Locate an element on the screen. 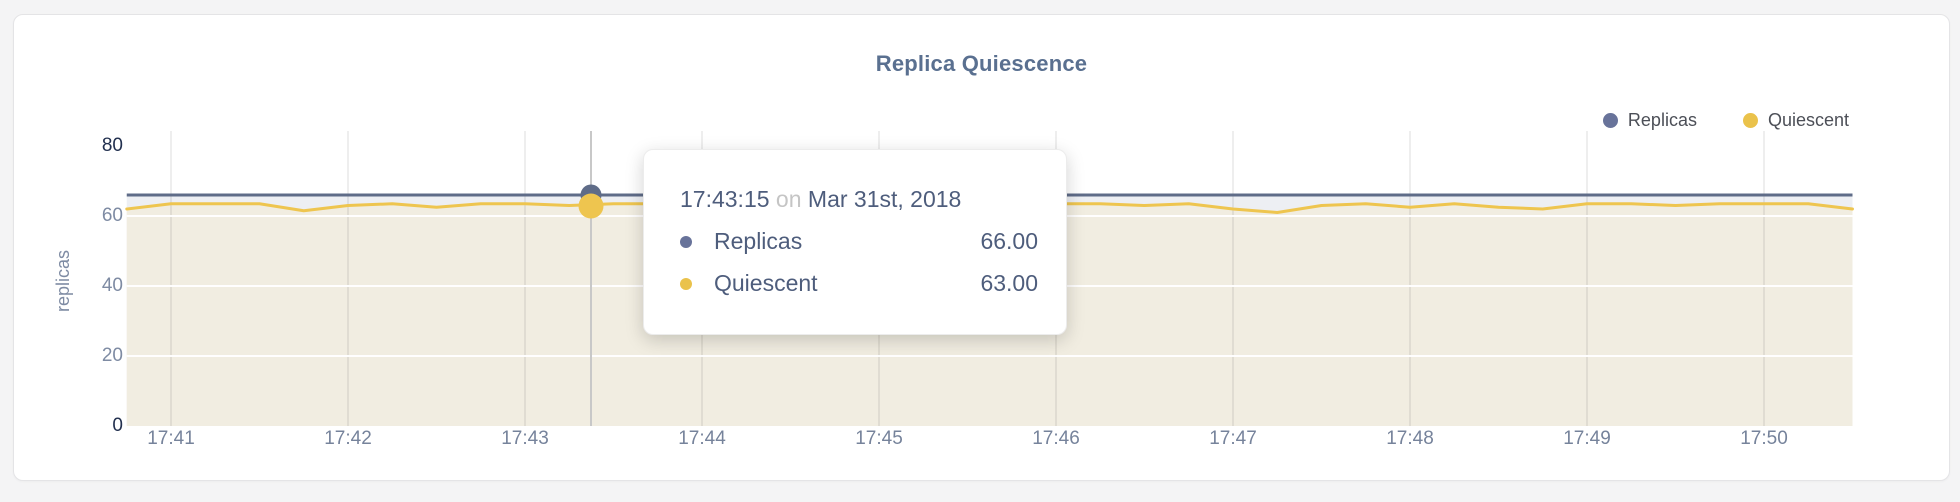  y-tick-40: 40 is located at coordinates (112, 285).